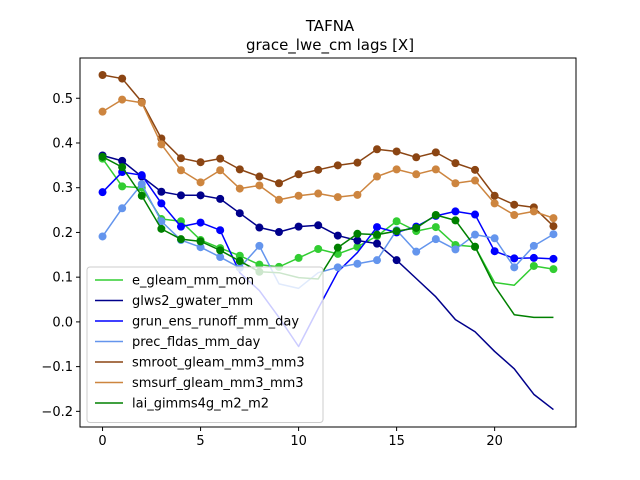 This screenshot has width=640, height=480. What do you see at coordinates (396, 441) in the screenshot?
I see `x-tick-label: 15` at bounding box center [396, 441].